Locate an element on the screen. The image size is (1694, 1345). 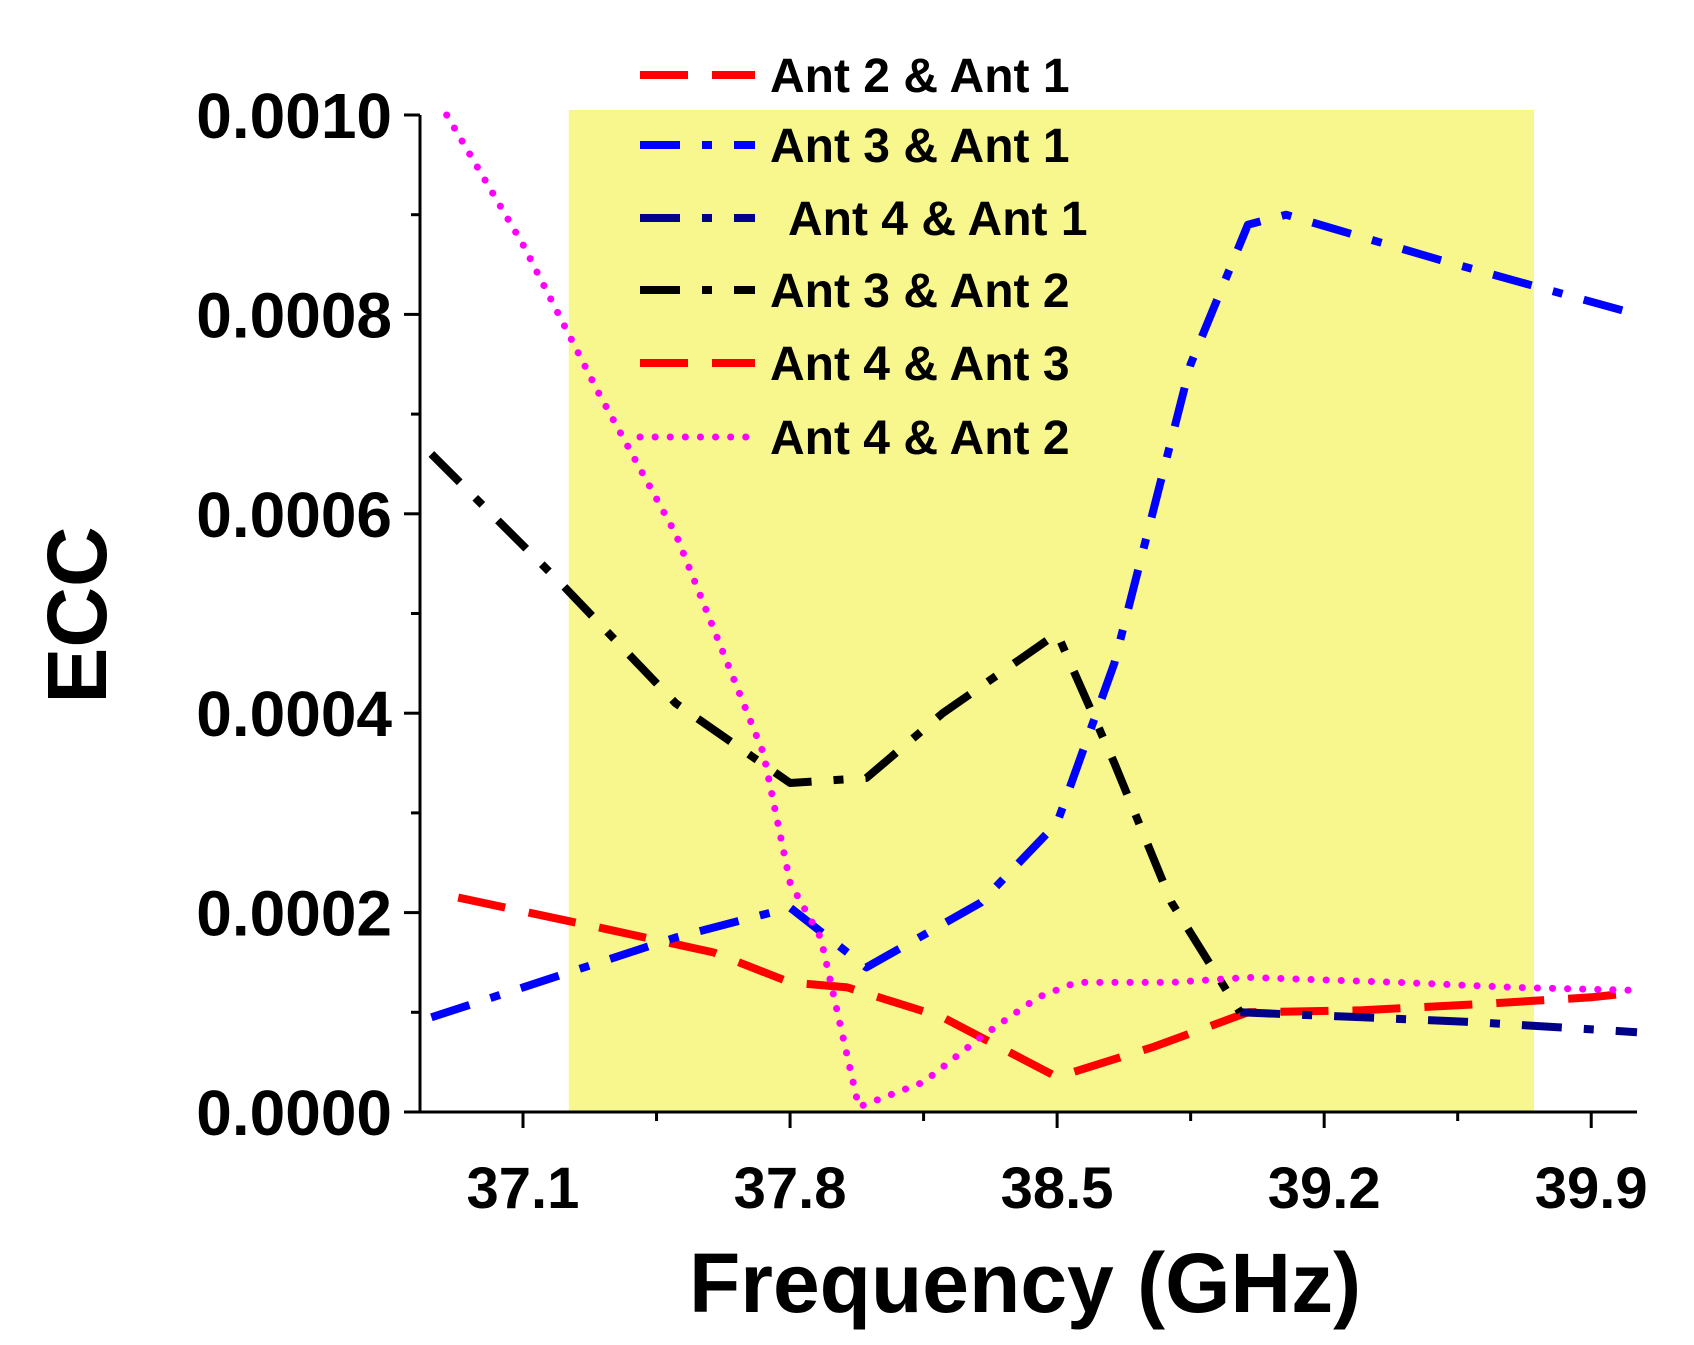
y-axis-title: ECC is located at coordinates (77, 614).